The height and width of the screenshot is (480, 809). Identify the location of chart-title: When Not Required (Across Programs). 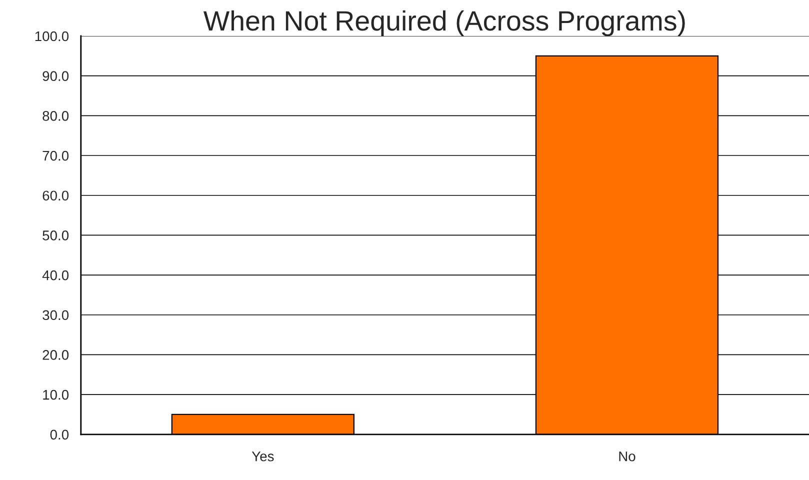
(444, 23).